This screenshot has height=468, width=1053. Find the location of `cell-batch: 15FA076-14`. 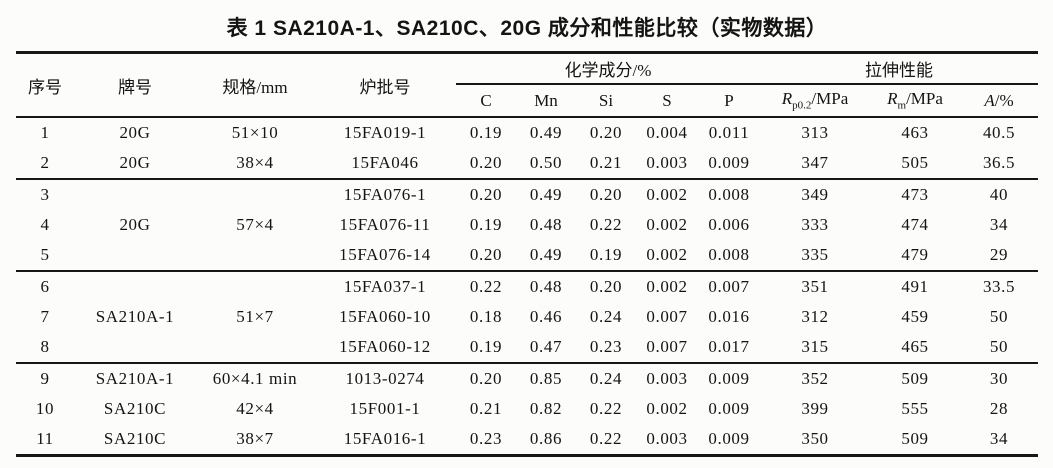

cell-batch: 15FA076-14 is located at coordinates (385, 254).